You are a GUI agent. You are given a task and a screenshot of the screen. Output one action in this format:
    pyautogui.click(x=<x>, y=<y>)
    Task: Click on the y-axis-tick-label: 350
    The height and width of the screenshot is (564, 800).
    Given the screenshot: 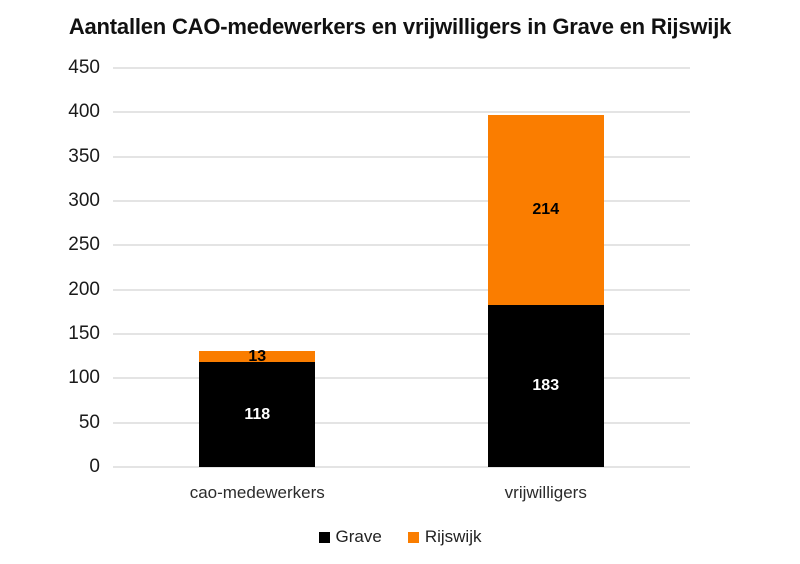 What is the action you would take?
    pyautogui.click(x=84, y=156)
    